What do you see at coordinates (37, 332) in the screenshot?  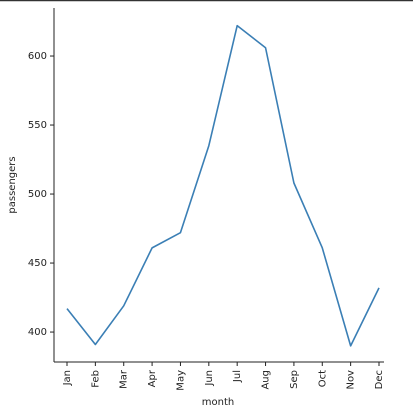 I see `y-tick-label: 400` at bounding box center [37, 332].